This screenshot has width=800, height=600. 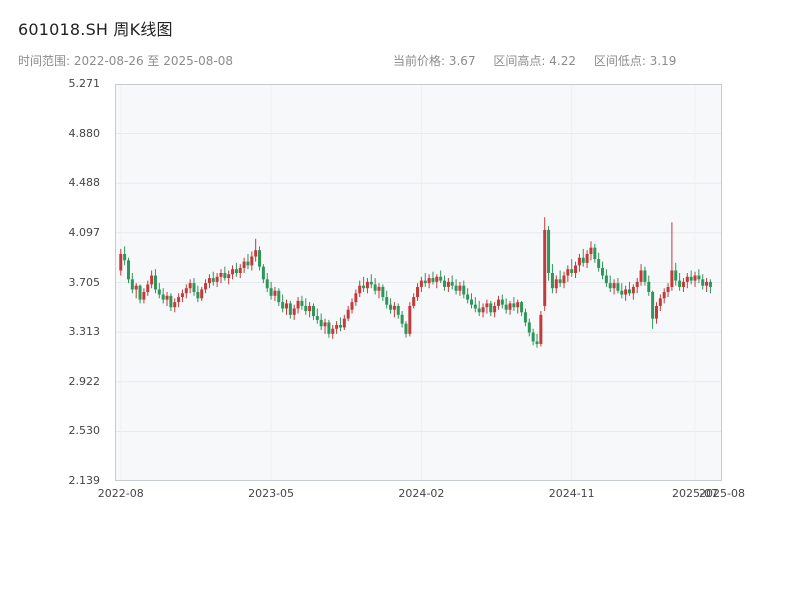 What do you see at coordinates (125, 61) in the screenshot?
I see `time-range-label: 时间范围: 2022-08-26 至 2025-08-08` at bounding box center [125, 61].